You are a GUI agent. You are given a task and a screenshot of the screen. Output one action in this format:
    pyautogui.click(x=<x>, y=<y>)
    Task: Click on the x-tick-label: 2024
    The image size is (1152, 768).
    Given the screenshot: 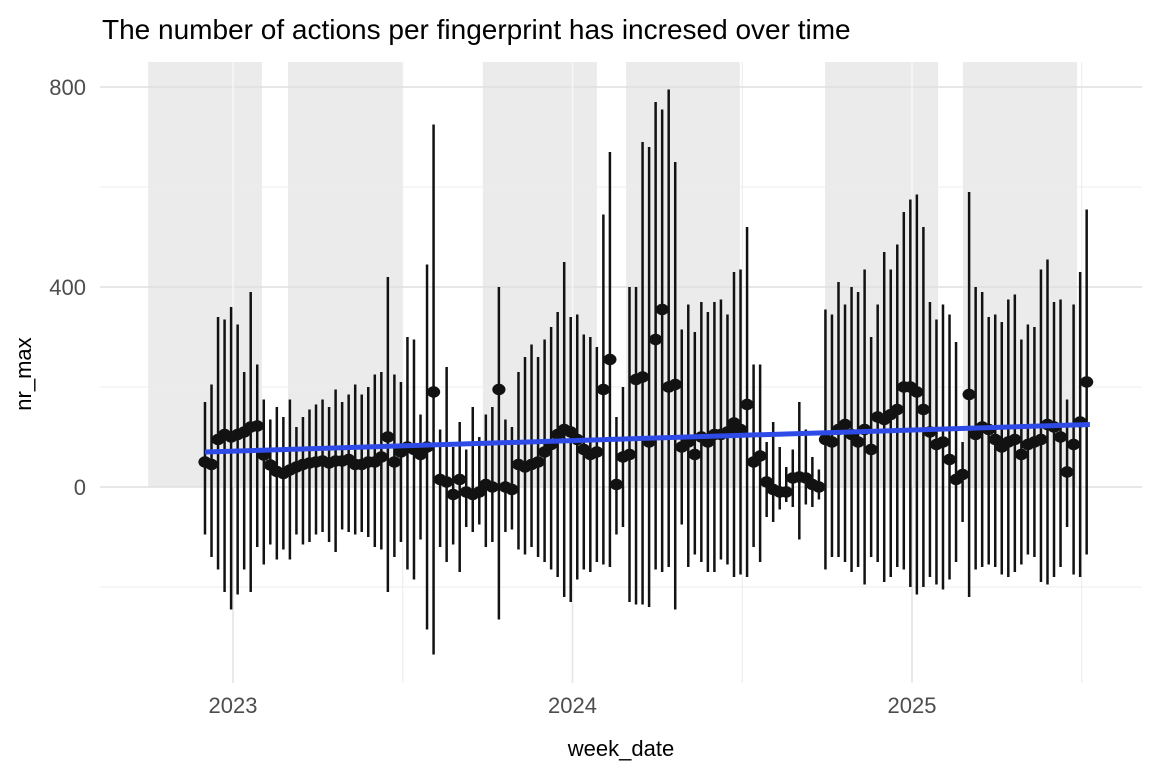 What is the action you would take?
    pyautogui.click(x=572, y=705)
    